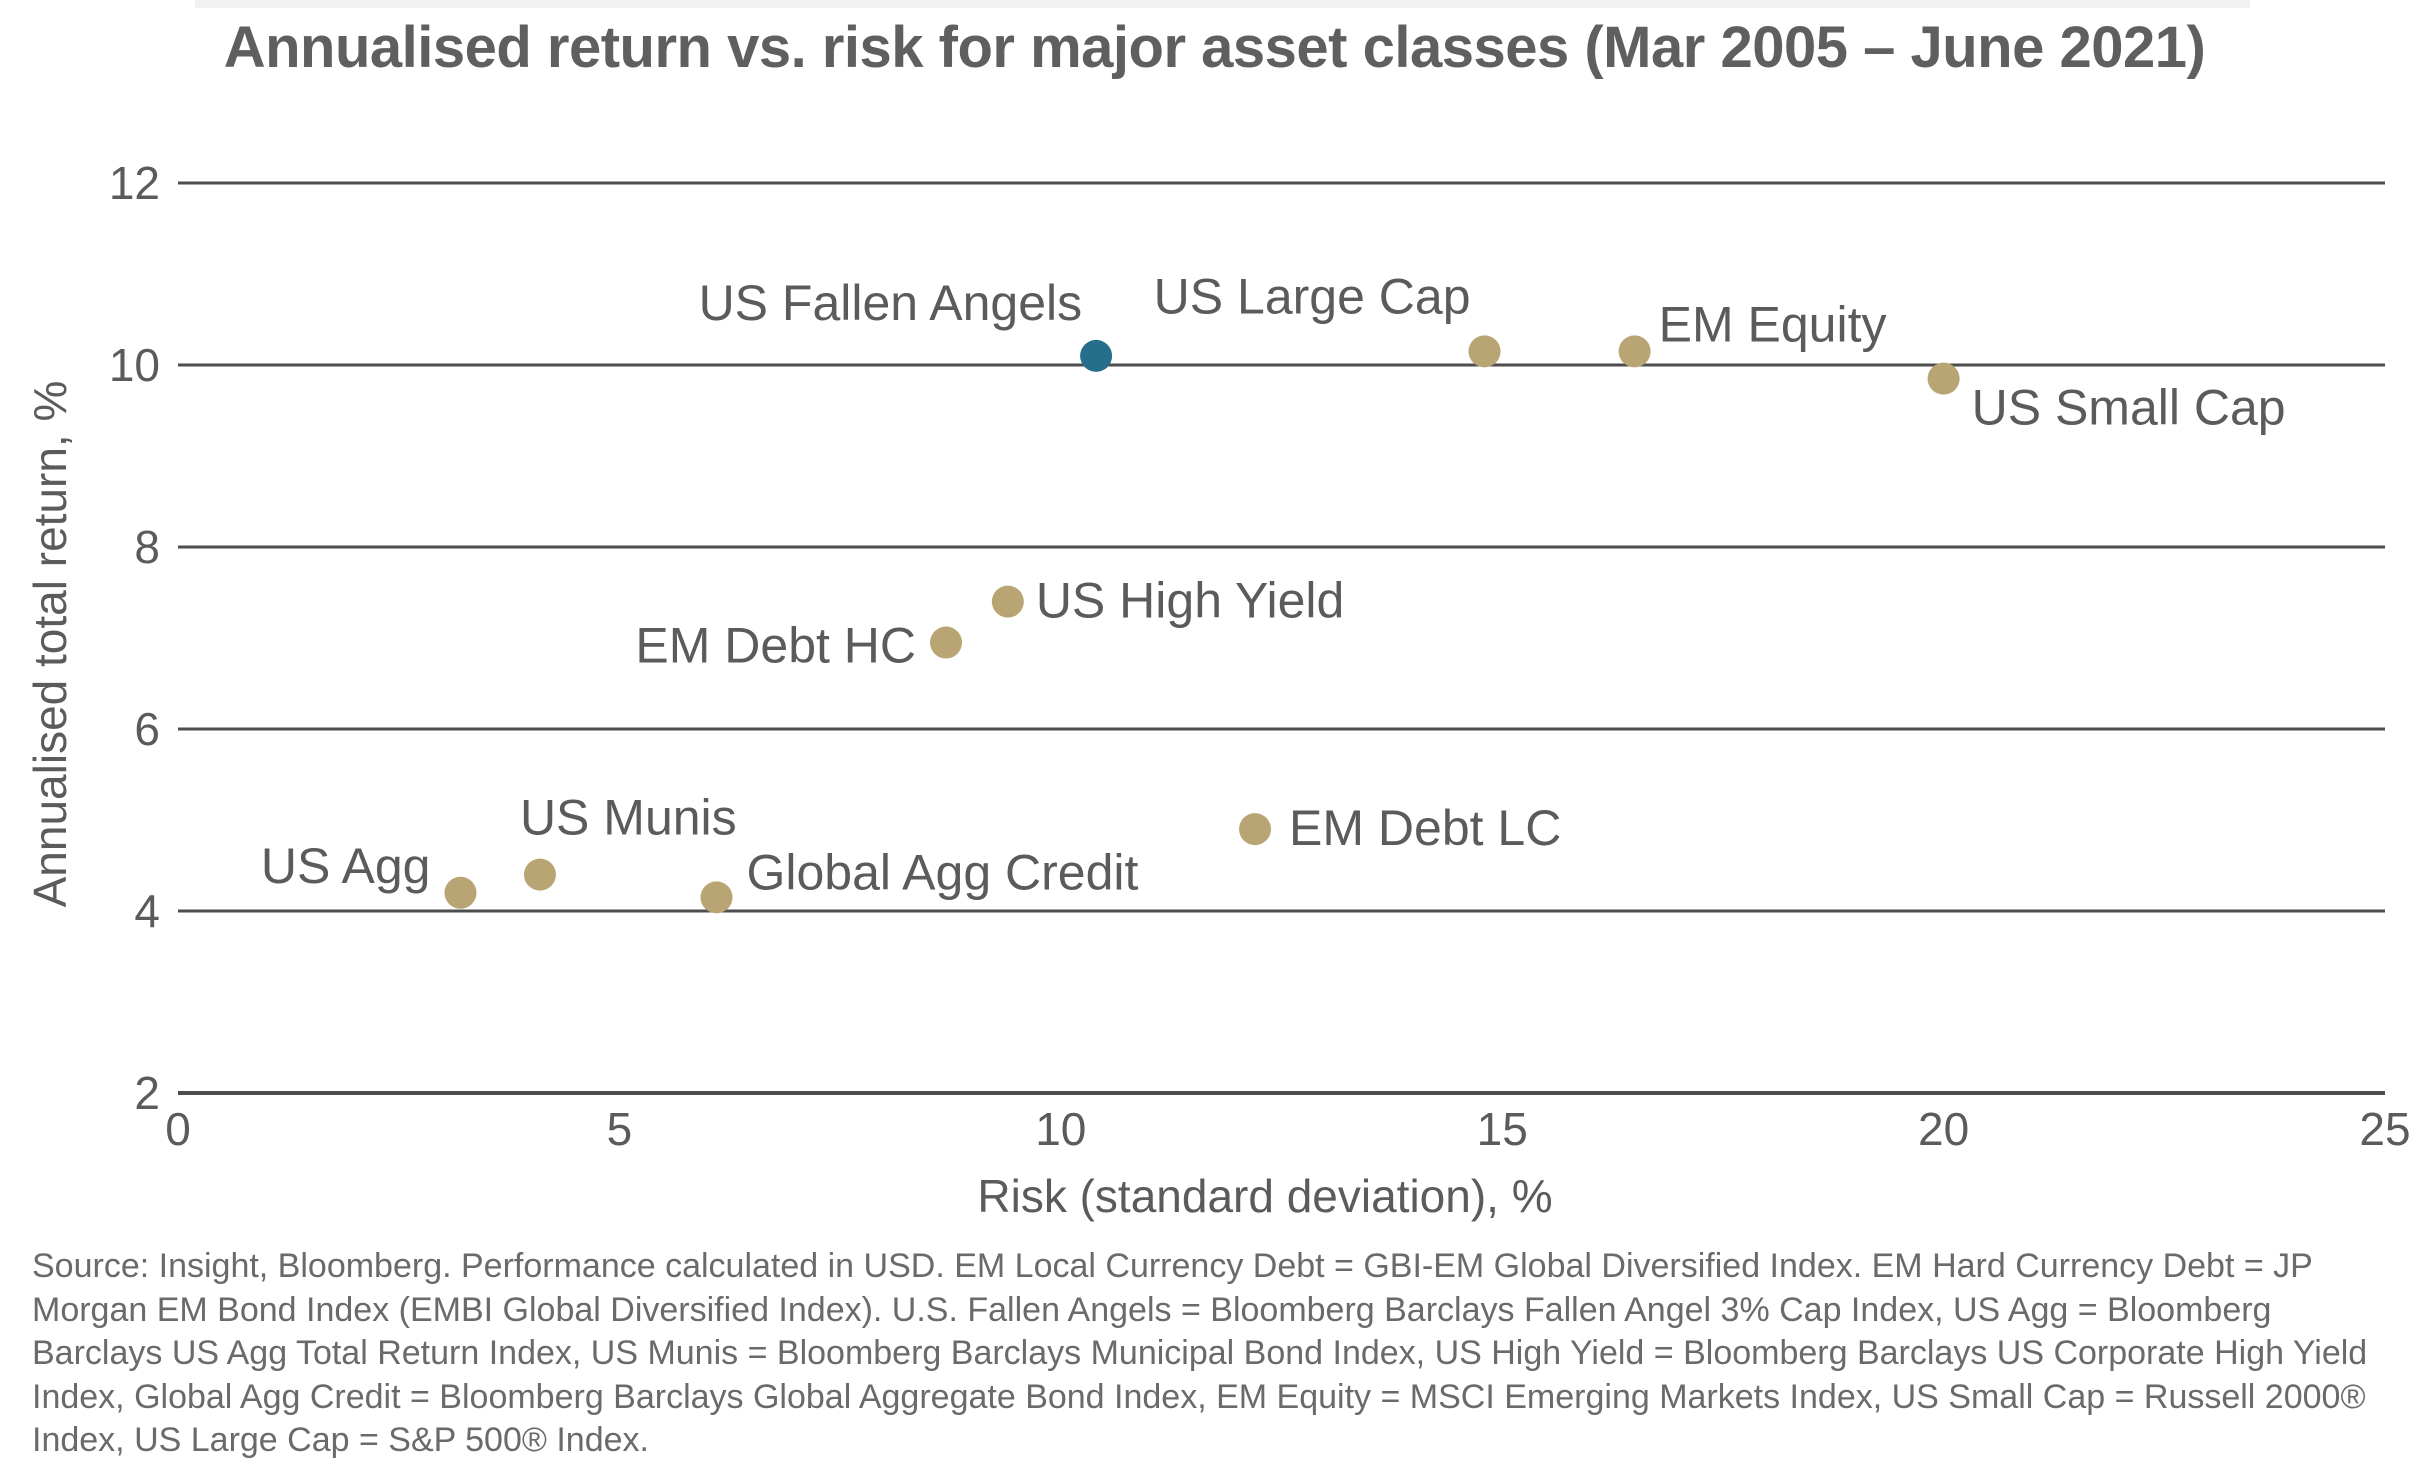 Image resolution: width=2429 pixels, height=1467 pixels. Describe the element at coordinates (1484, 351) in the screenshot. I see `point-us-large-cap` at that location.